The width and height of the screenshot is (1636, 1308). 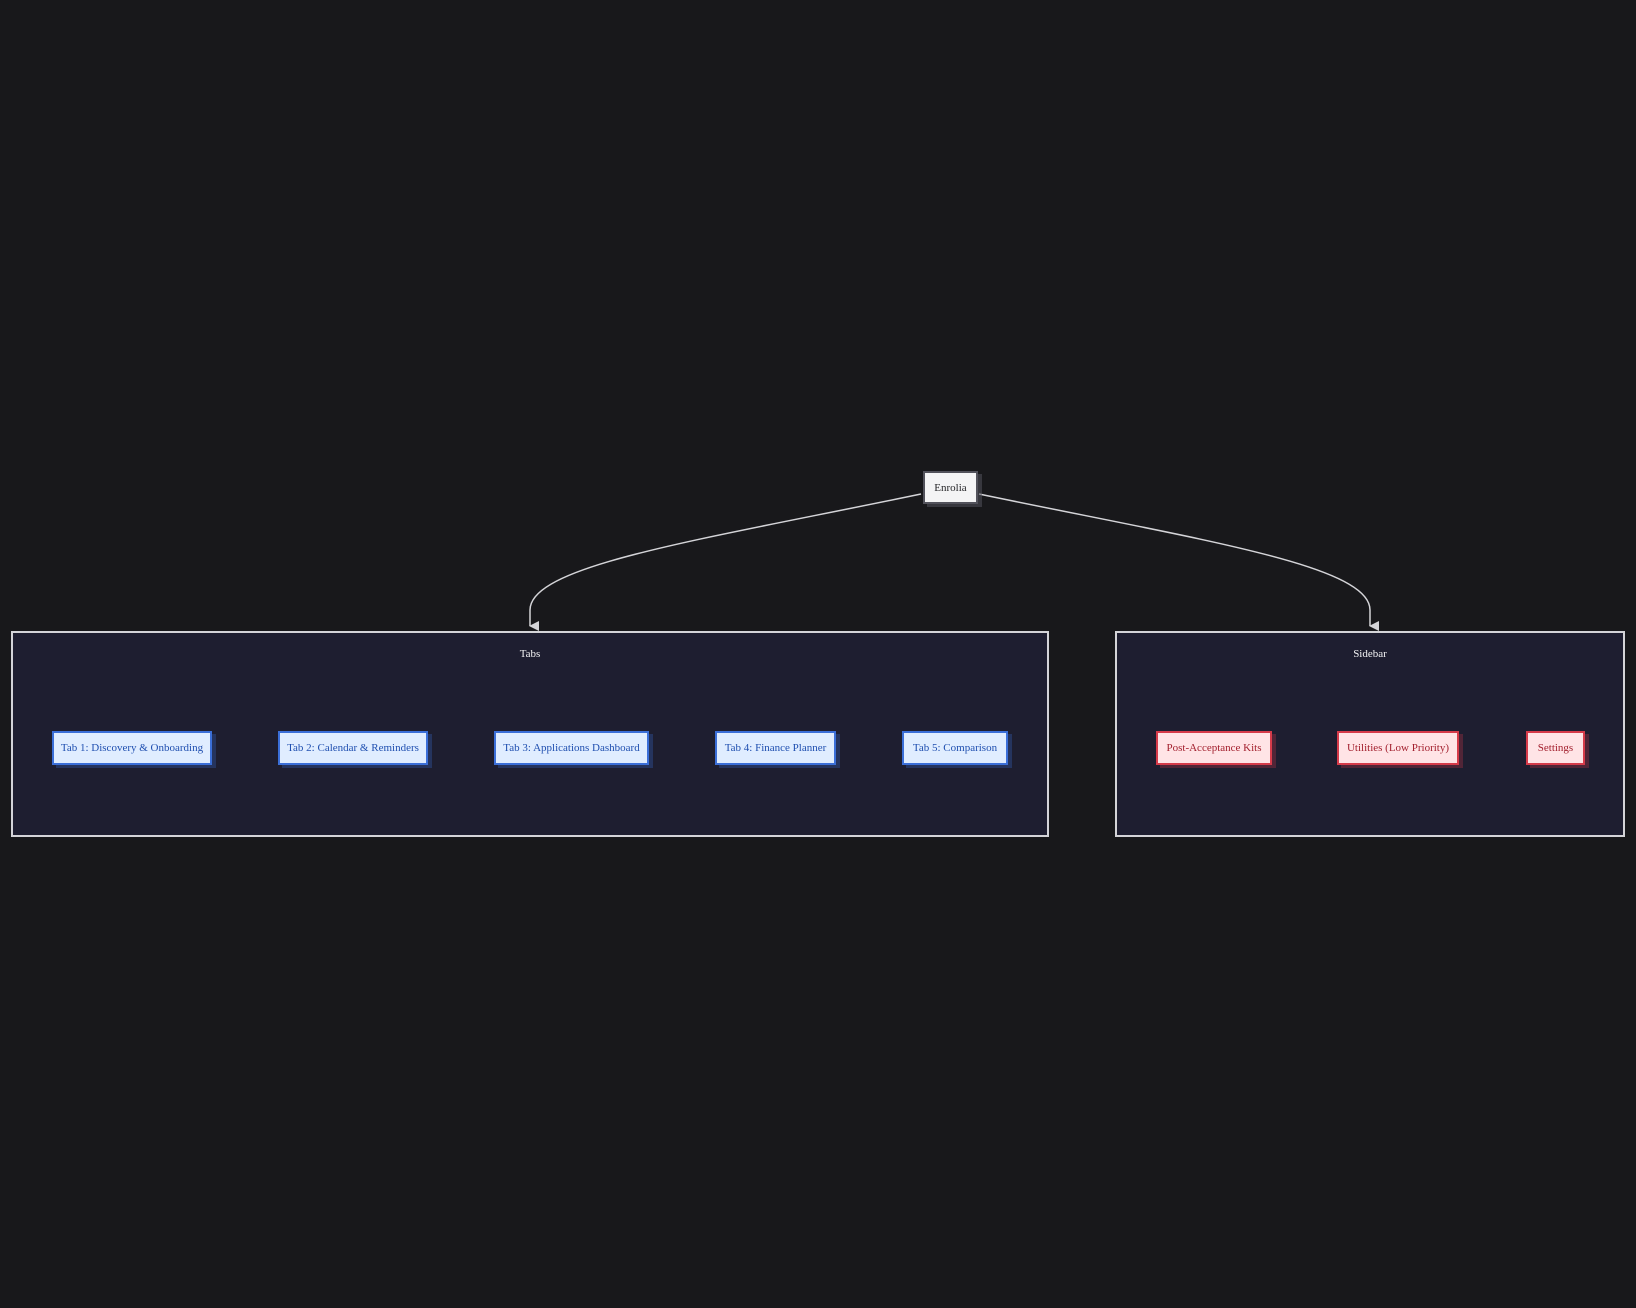 I want to click on sidebar-node-label: Post-Acceptance Kits, so click(x=1214, y=748).